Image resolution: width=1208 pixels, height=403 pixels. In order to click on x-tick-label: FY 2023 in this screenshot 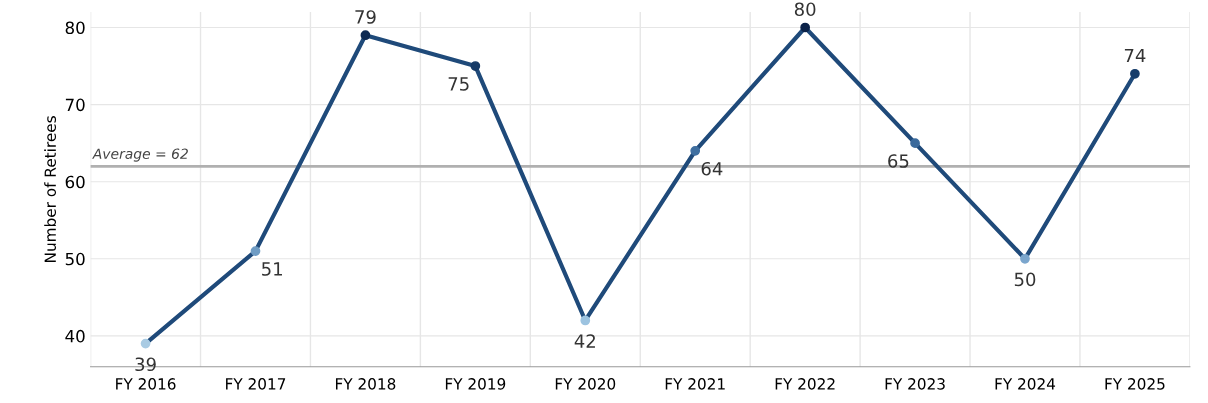, I will do `click(915, 384)`.